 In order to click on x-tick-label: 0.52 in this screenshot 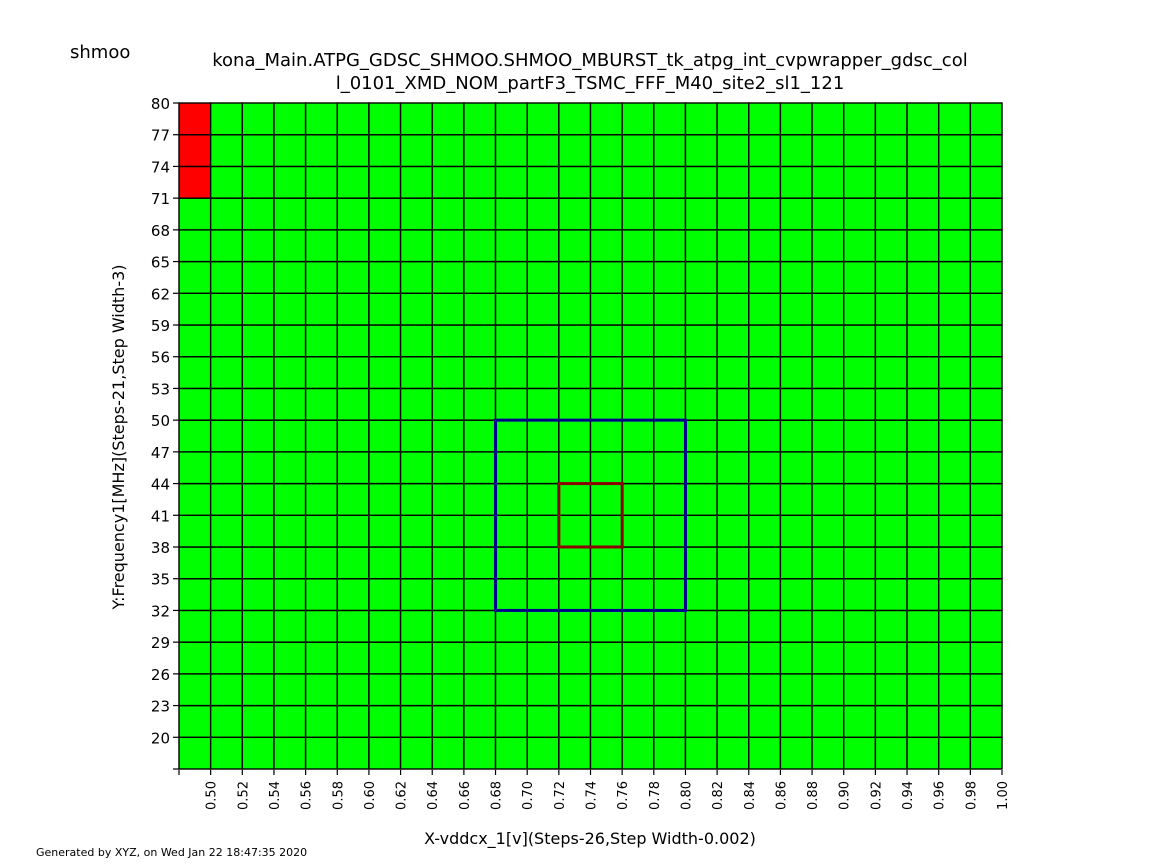, I will do `click(243, 795)`.